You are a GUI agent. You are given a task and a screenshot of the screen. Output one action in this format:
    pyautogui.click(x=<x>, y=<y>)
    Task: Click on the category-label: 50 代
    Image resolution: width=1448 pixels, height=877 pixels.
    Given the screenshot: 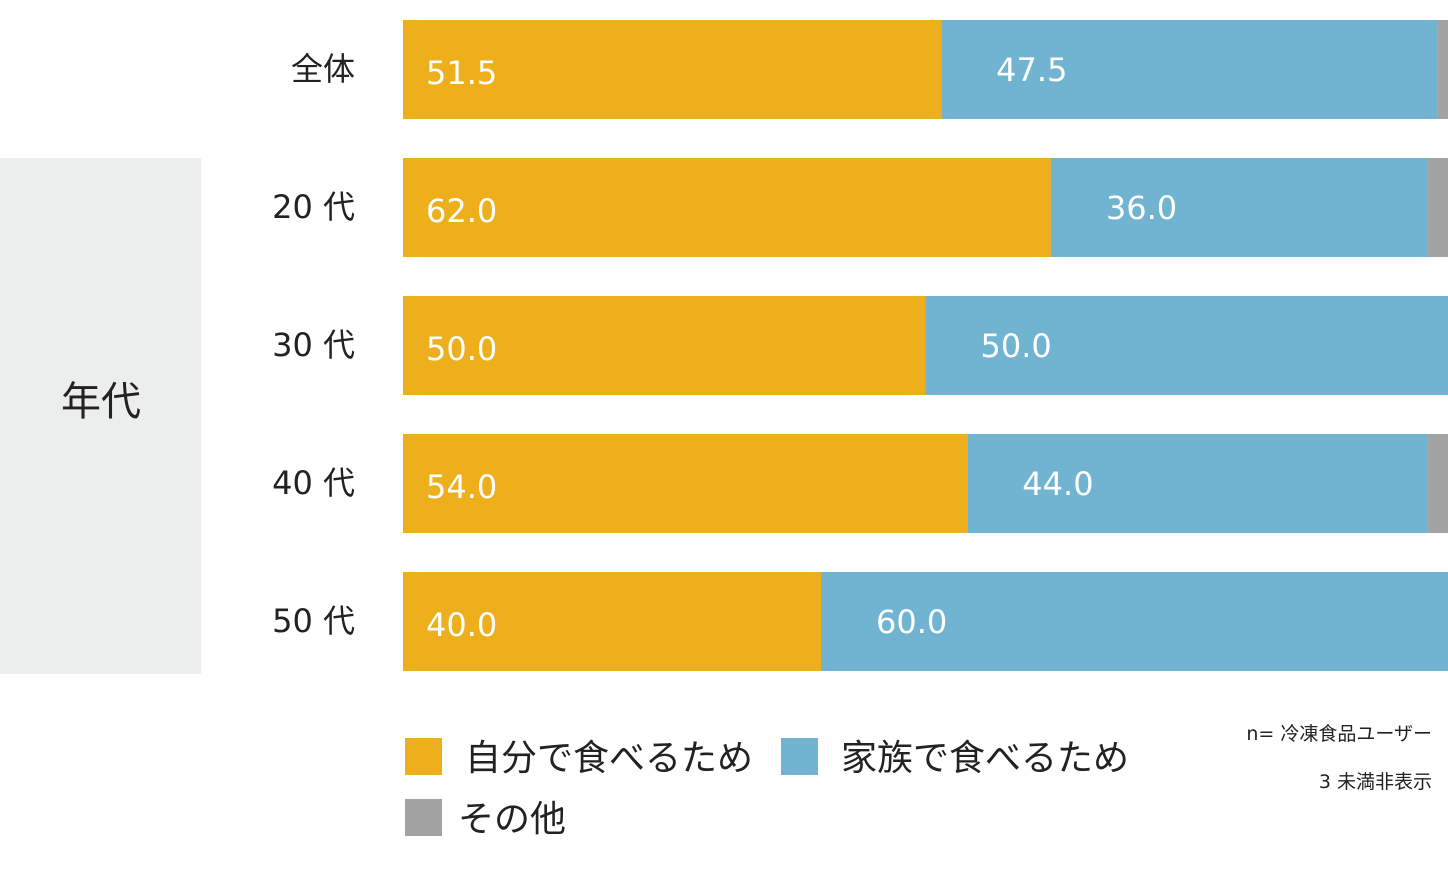 What is the action you would take?
    pyautogui.click(x=313, y=621)
    